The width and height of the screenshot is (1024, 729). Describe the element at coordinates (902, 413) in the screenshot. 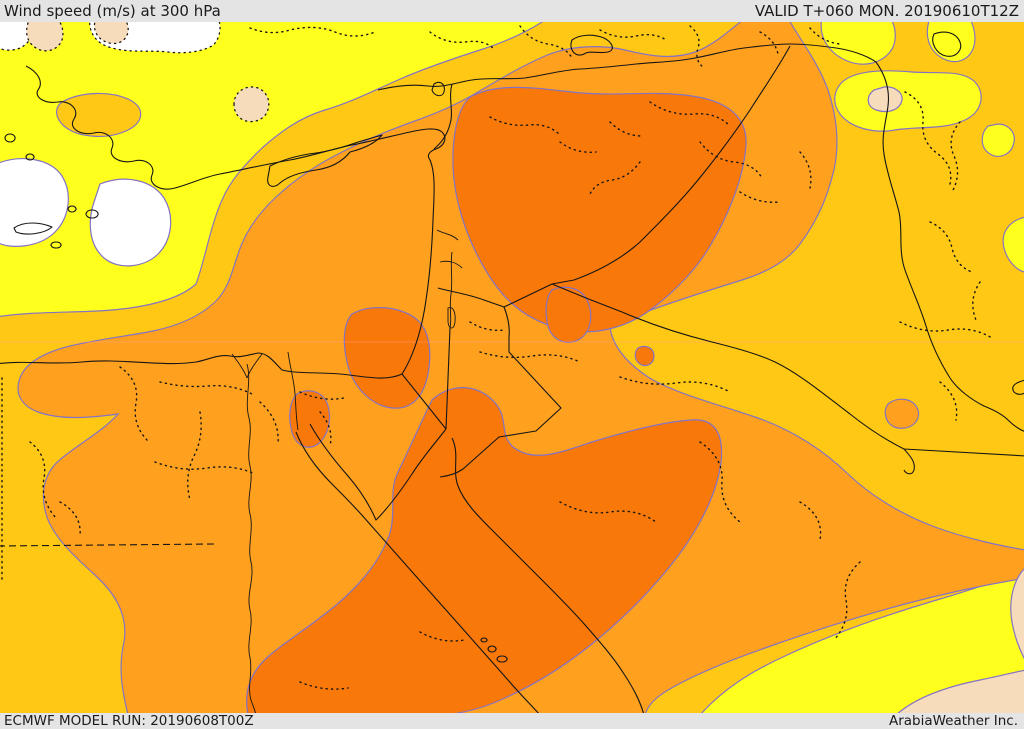

I see `band-orange-blob-east` at that location.